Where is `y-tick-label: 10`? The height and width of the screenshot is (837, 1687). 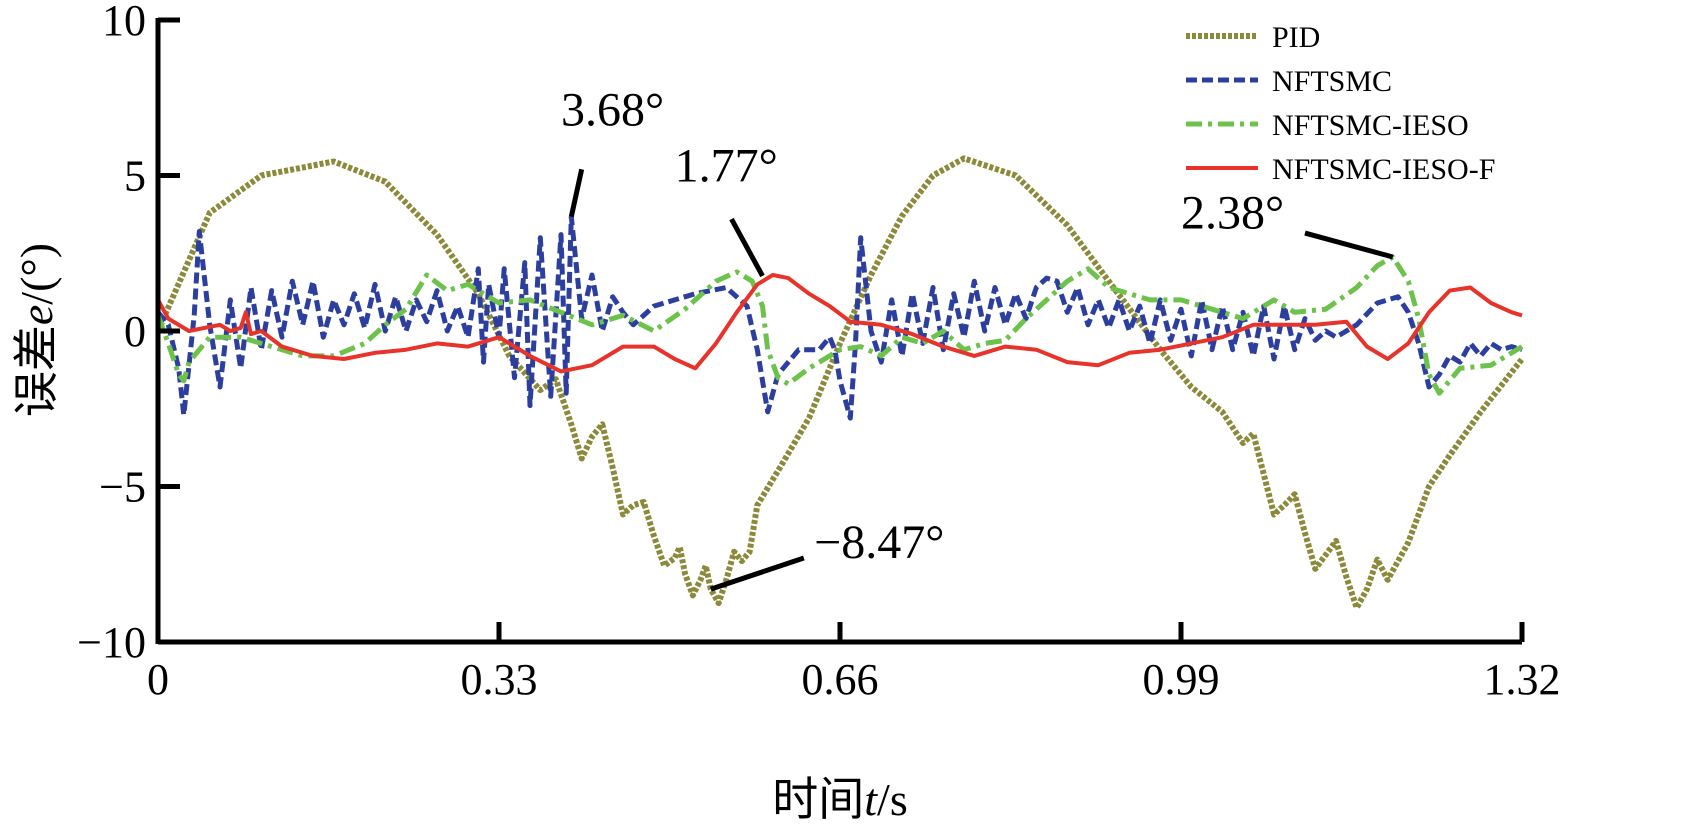
y-tick-label: 10 is located at coordinates (124, 22).